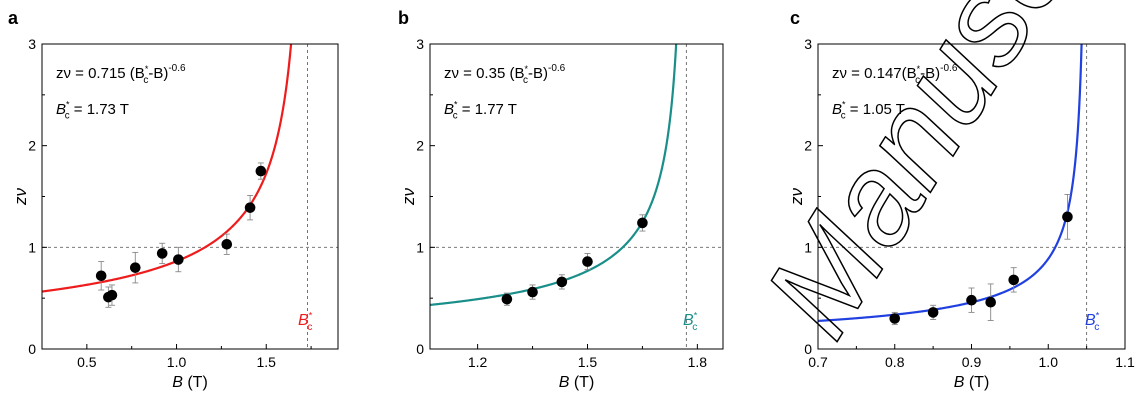 The image size is (1142, 398). What do you see at coordinates (121, 74) in the screenshot?
I see `formula-annotation: zν = 0.715 (B* c-B)-0.6` at bounding box center [121, 74].